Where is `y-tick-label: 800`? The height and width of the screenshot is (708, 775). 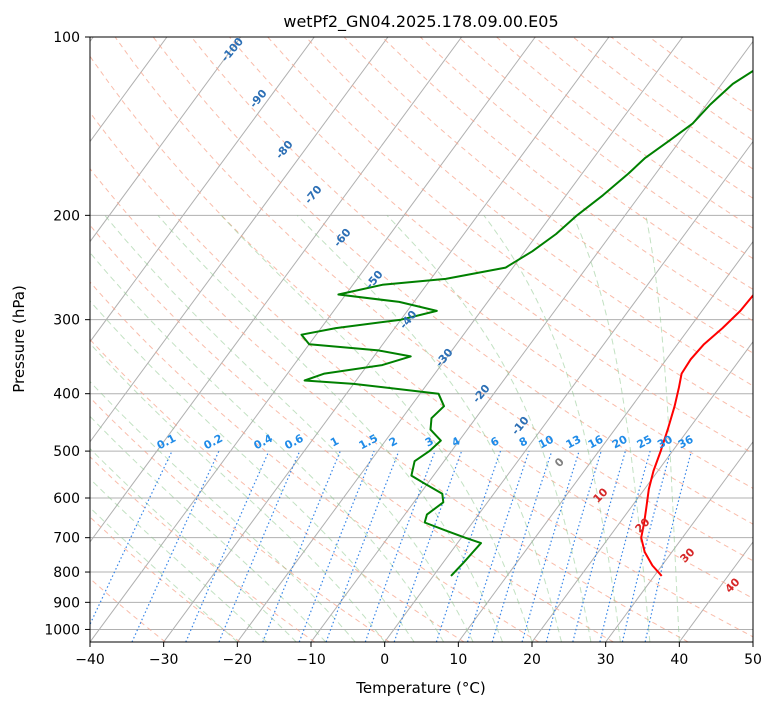
y-tick-label: 800 is located at coordinates (66, 573).